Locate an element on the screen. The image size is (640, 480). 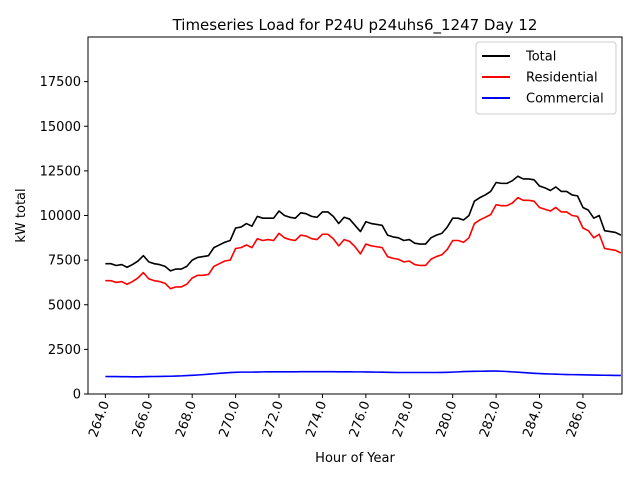
legend: Total Residential Commercial is located at coordinates (546, 78).